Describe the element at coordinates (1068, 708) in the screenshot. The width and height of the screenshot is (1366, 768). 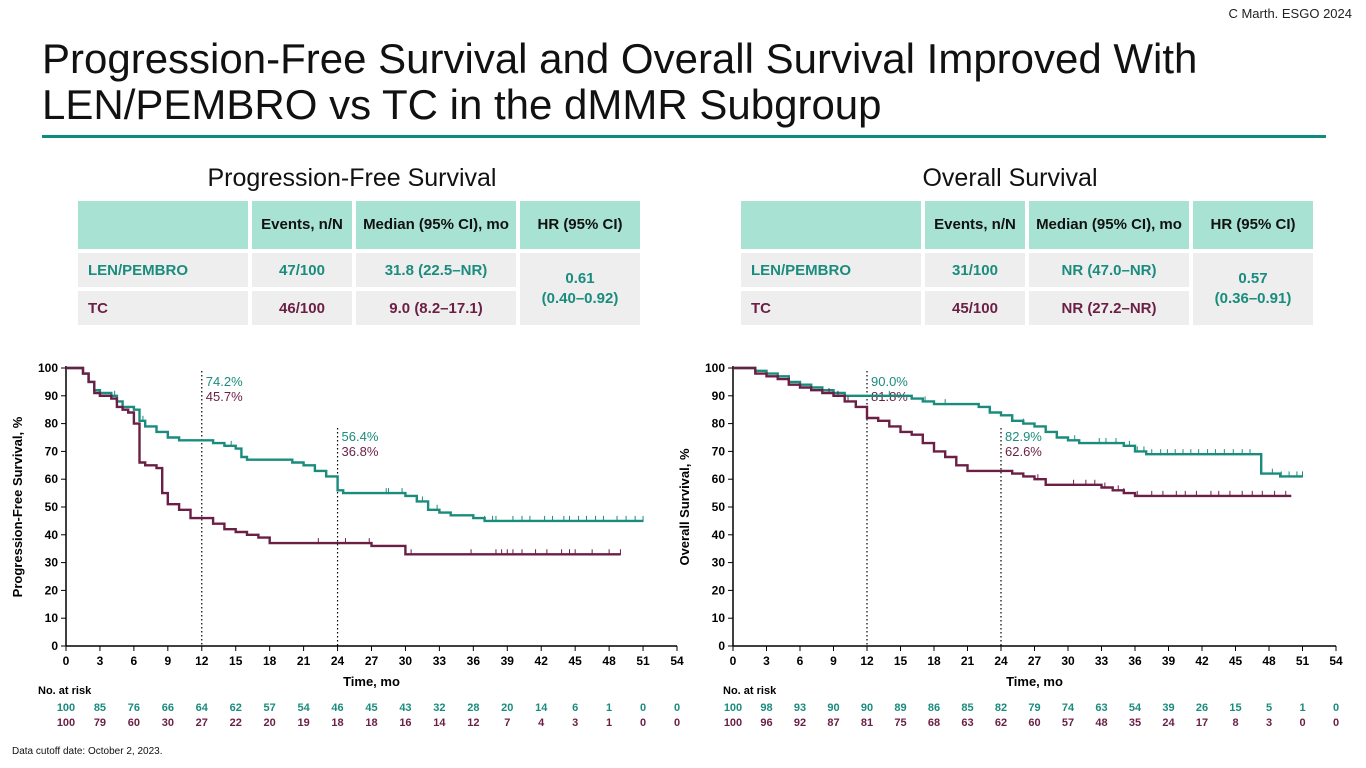
I see `at-risk-value: 74` at that location.